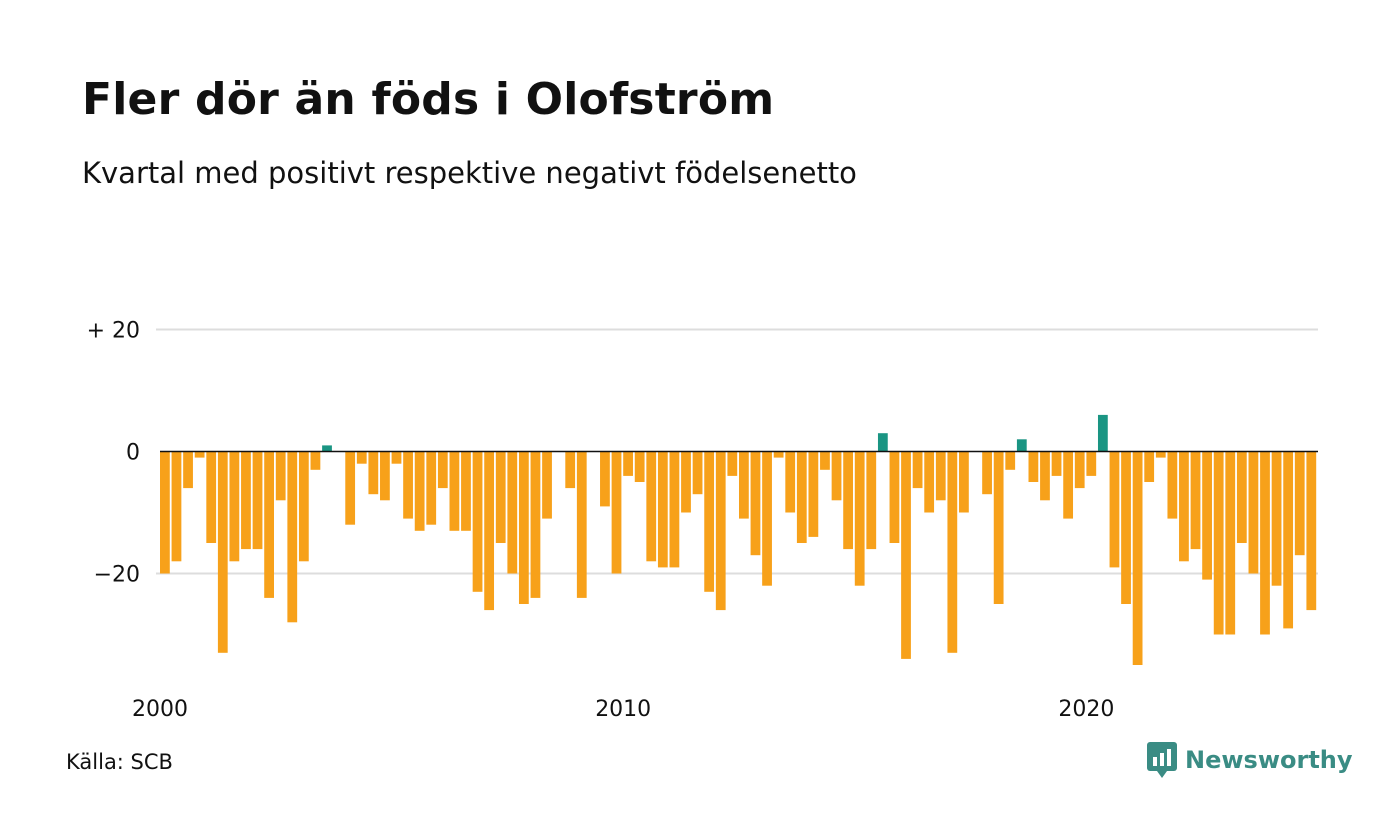 Image resolution: width=1400 pixels, height=840 pixels. I want to click on x-tick-label: 2000, so click(160, 709).